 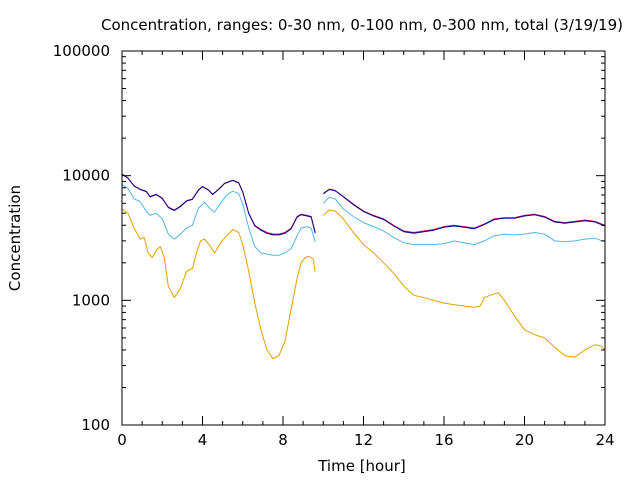 I want to click on x-tick-label: 20, so click(x=524, y=440).